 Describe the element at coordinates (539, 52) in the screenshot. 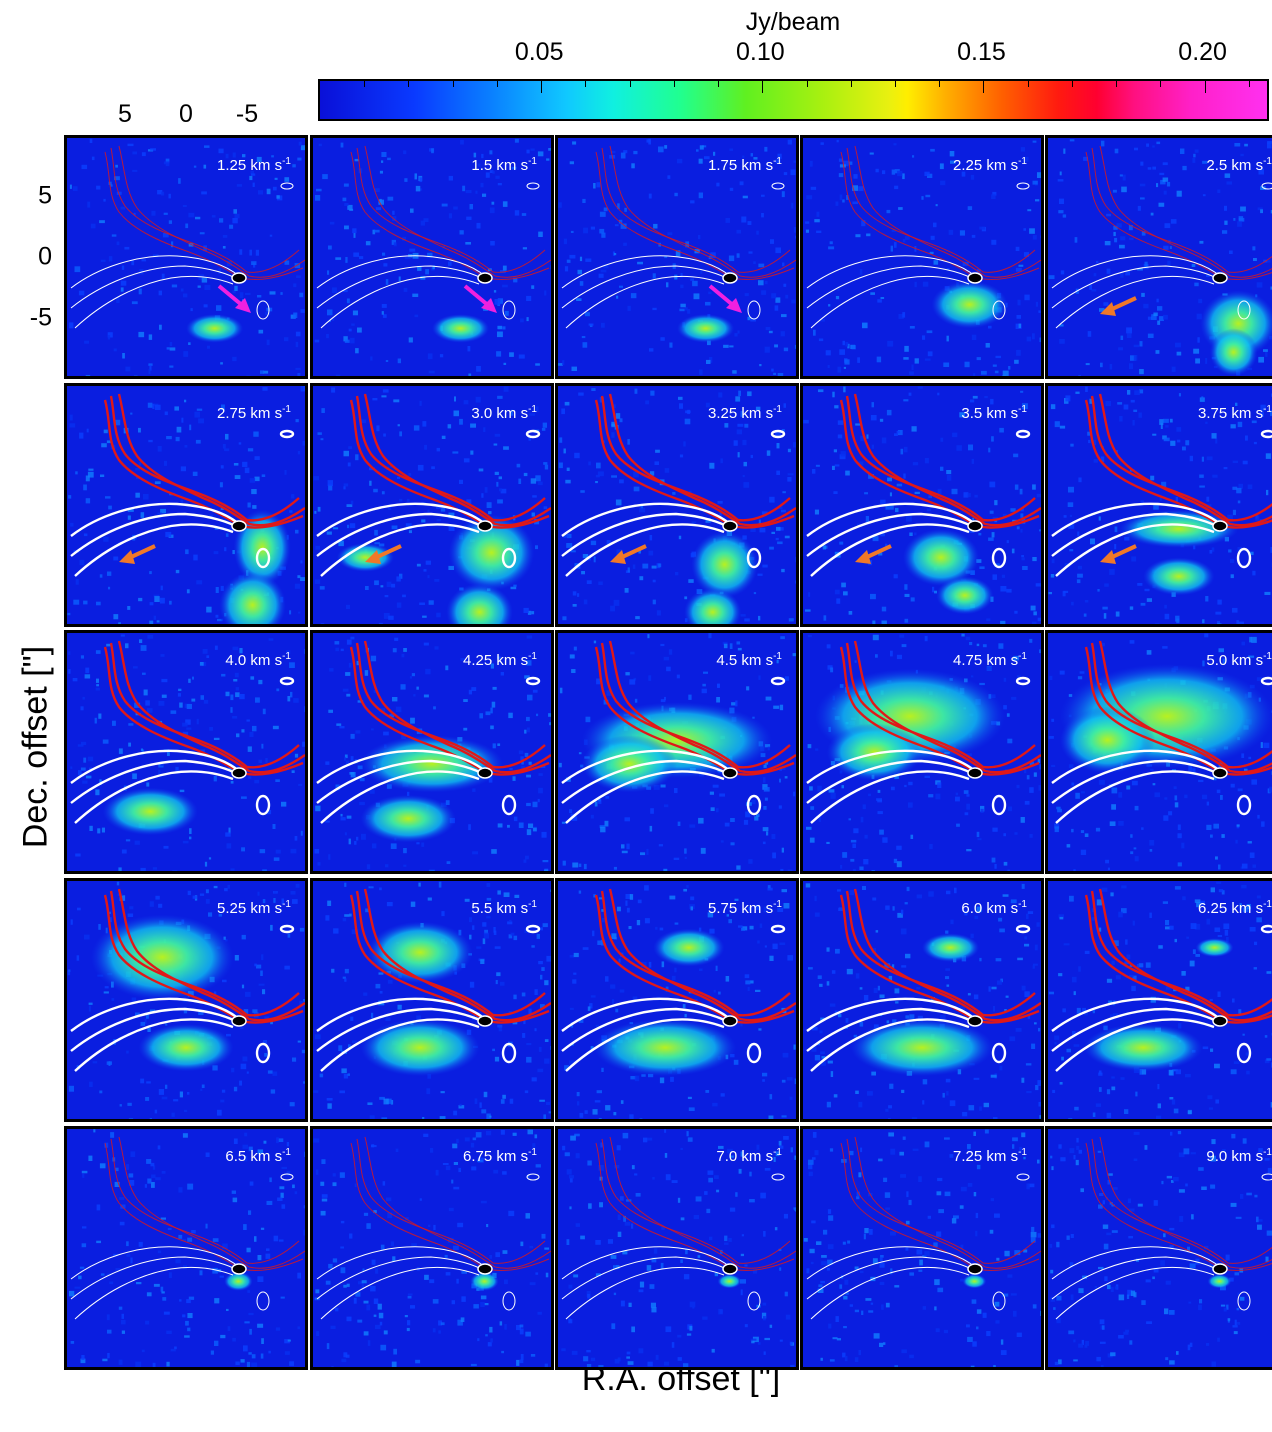

I see `colorbar-tick-label: 0.05` at that location.